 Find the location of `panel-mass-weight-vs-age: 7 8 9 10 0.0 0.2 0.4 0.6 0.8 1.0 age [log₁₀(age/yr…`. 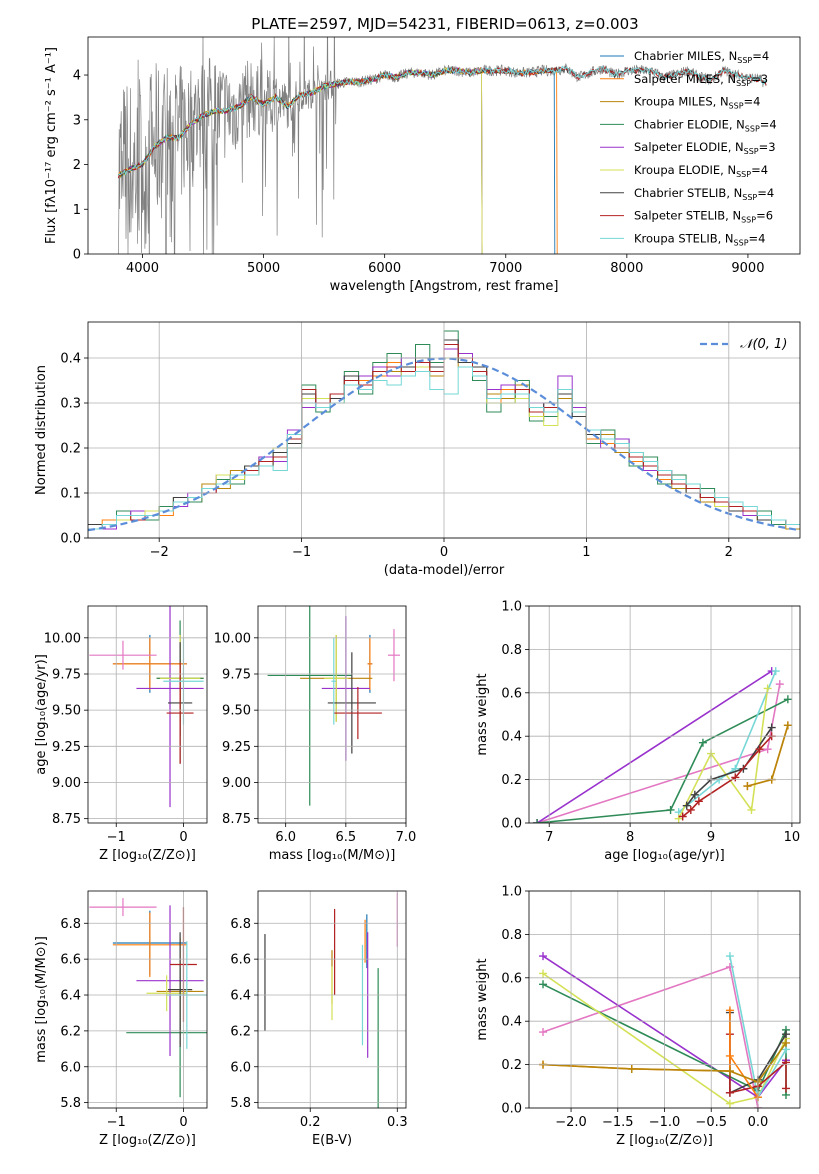

panel-mass-weight-vs-age: 7 8 9 10 0.0 0.2 0.4 0.6 0.8 1.0 age [log₁₀(age/yr… is located at coordinates (638, 731).